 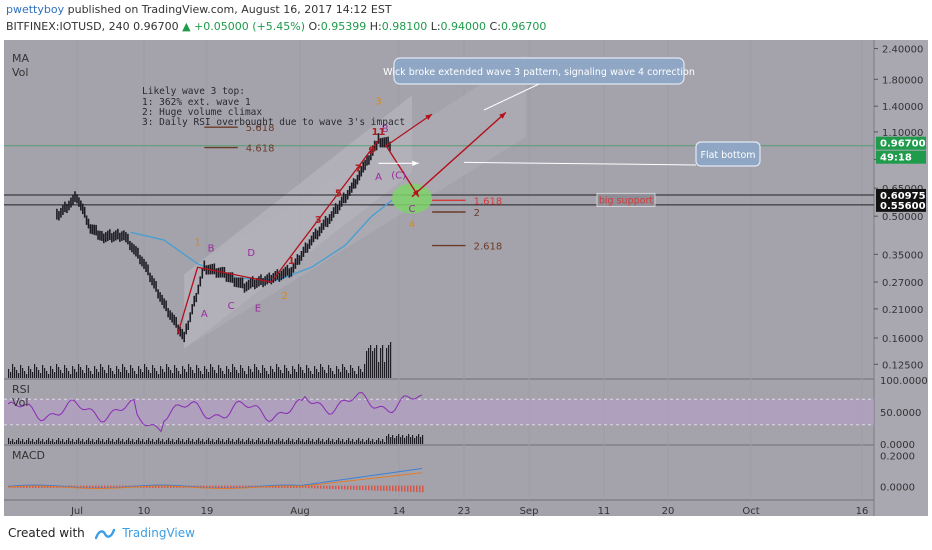 I want to click on level-2-tag-box, so click(x=901, y=205).